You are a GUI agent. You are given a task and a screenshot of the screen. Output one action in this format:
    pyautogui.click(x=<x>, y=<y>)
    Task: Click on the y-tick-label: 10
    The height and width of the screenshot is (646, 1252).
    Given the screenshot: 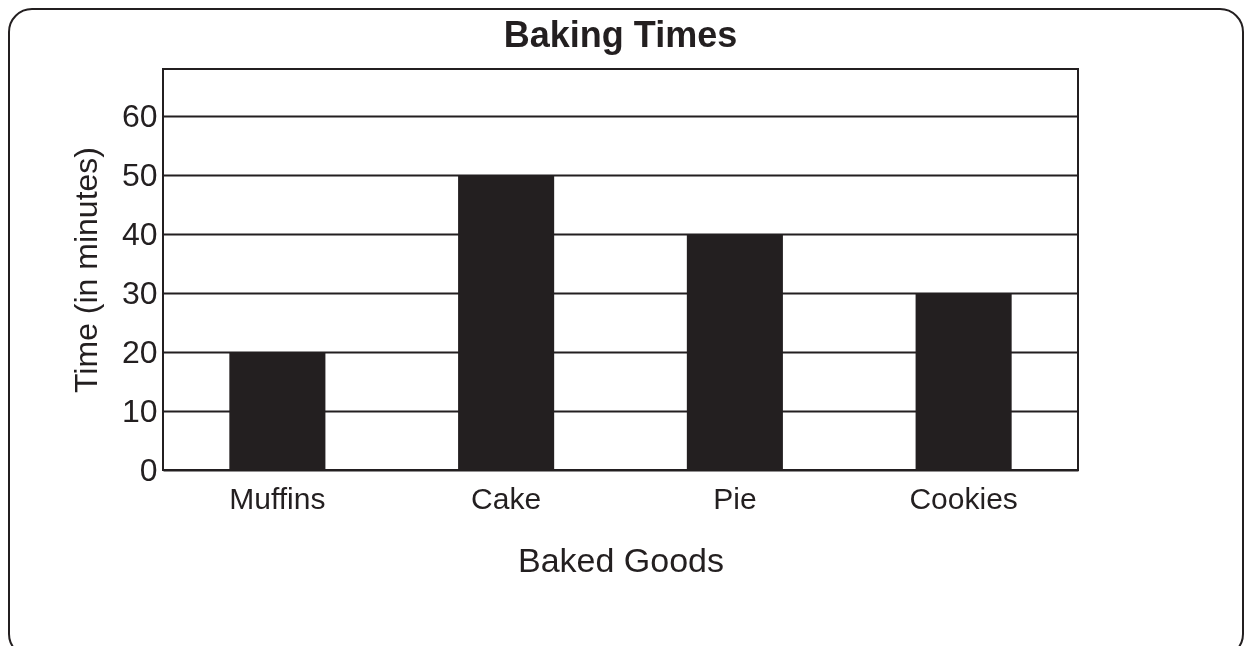 What is the action you would take?
    pyautogui.click(x=139, y=410)
    